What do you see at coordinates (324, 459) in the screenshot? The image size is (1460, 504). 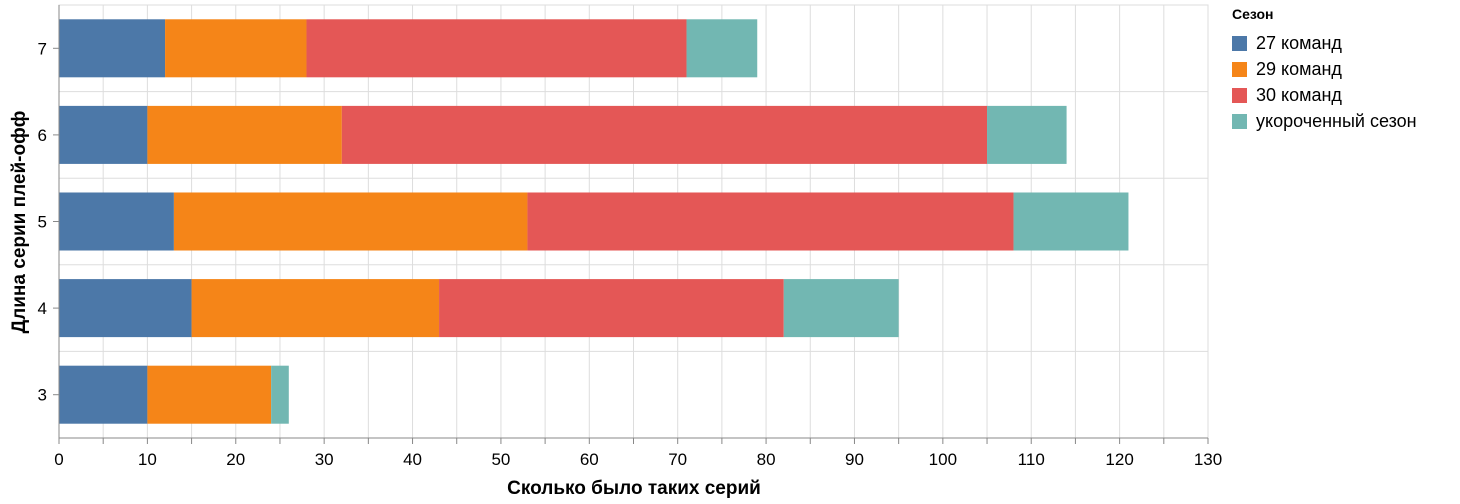 I see `x-tick-label: 30` at bounding box center [324, 459].